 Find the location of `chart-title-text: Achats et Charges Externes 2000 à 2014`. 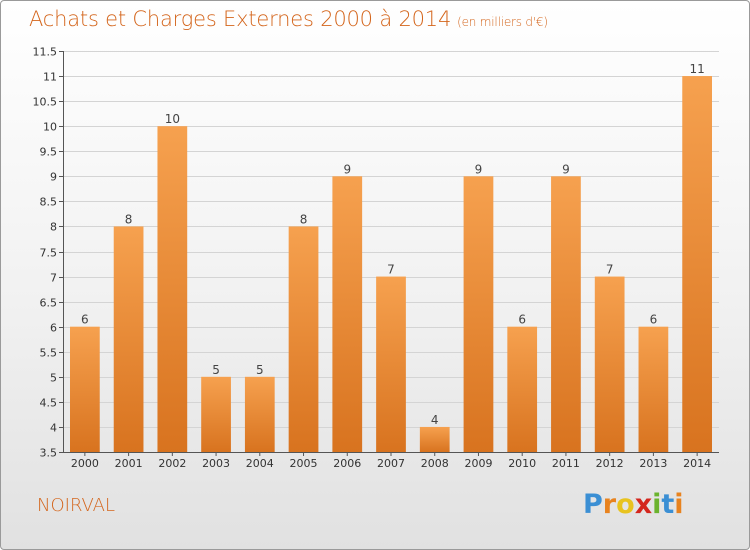

chart-title-text: Achats et Charges Externes 2000 à 2014 is located at coordinates (240, 19).